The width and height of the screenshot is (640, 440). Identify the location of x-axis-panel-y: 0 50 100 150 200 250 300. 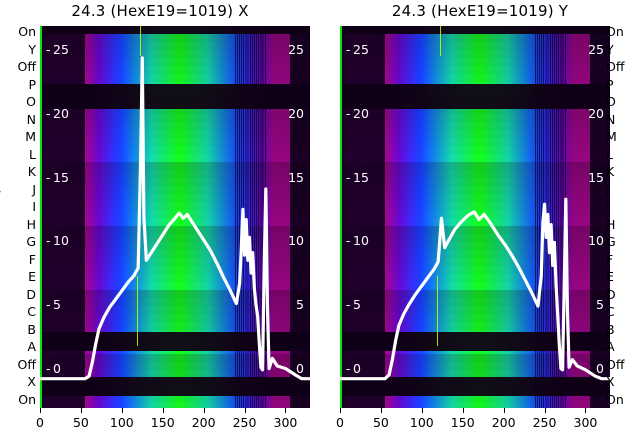
(480, 424).